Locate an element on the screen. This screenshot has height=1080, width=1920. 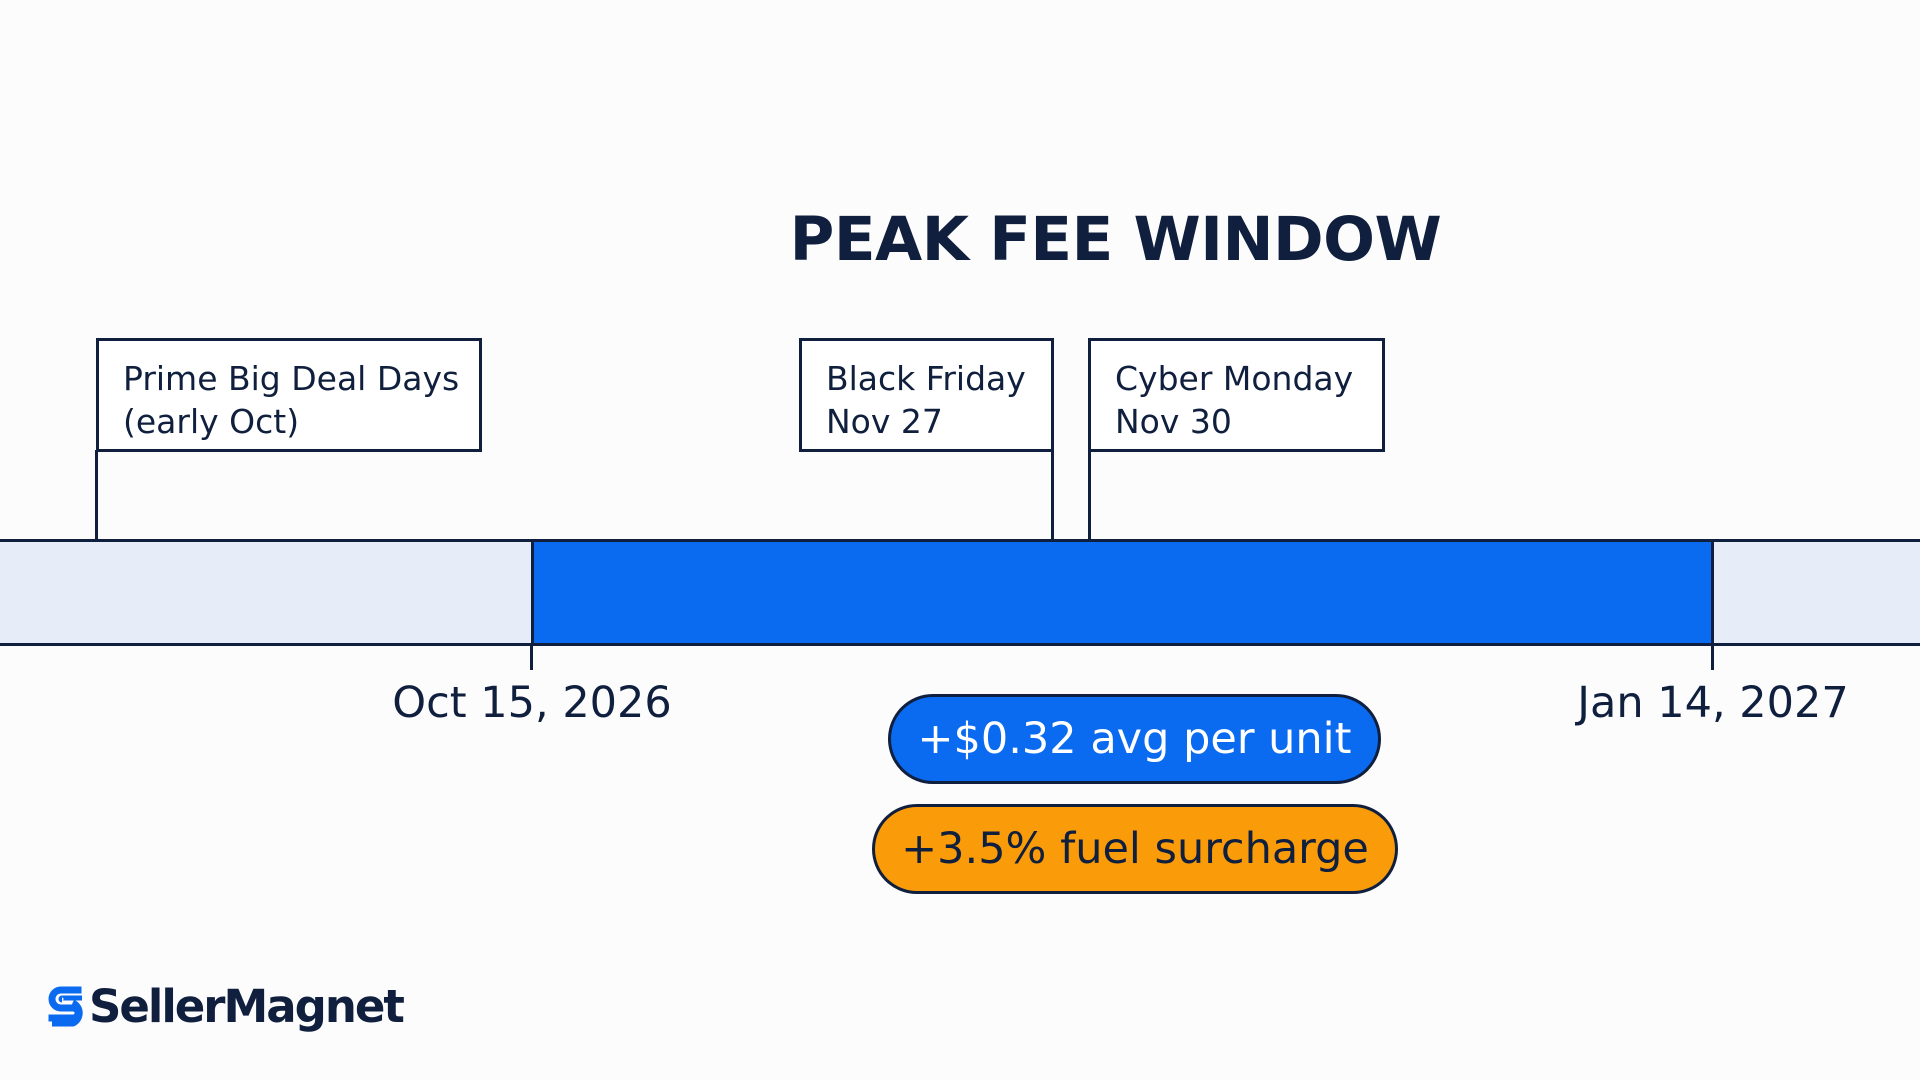
fuel-surcharge-badge: +3.5% fuel surcharge is located at coordinates (1135, 849).